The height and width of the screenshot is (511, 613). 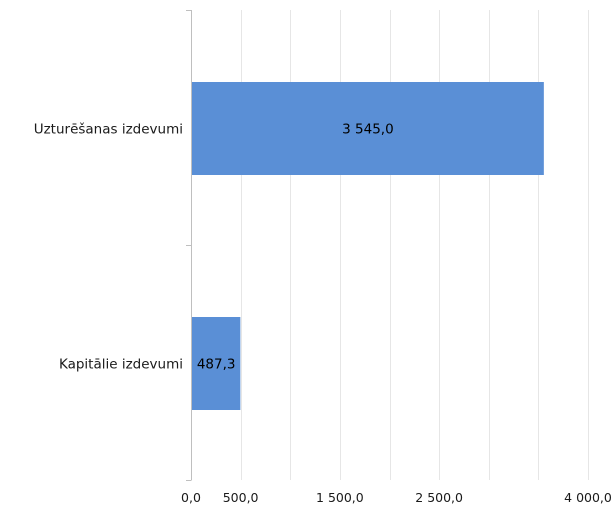 I want to click on category-label: Kapitālie izdevumi, so click(x=121, y=365).